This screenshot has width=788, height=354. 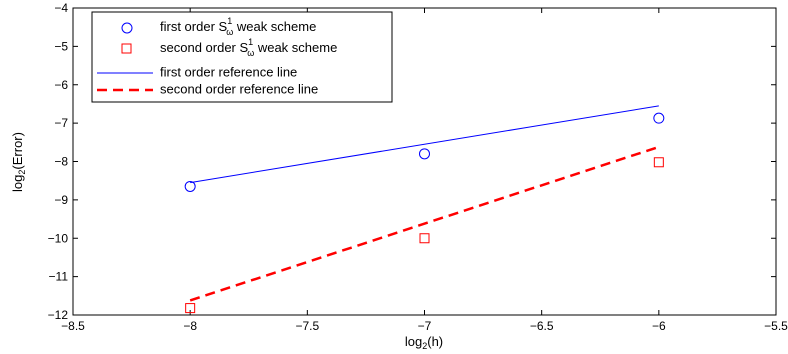 I want to click on legend-label-second-ref: second order reference line, so click(x=239, y=88).